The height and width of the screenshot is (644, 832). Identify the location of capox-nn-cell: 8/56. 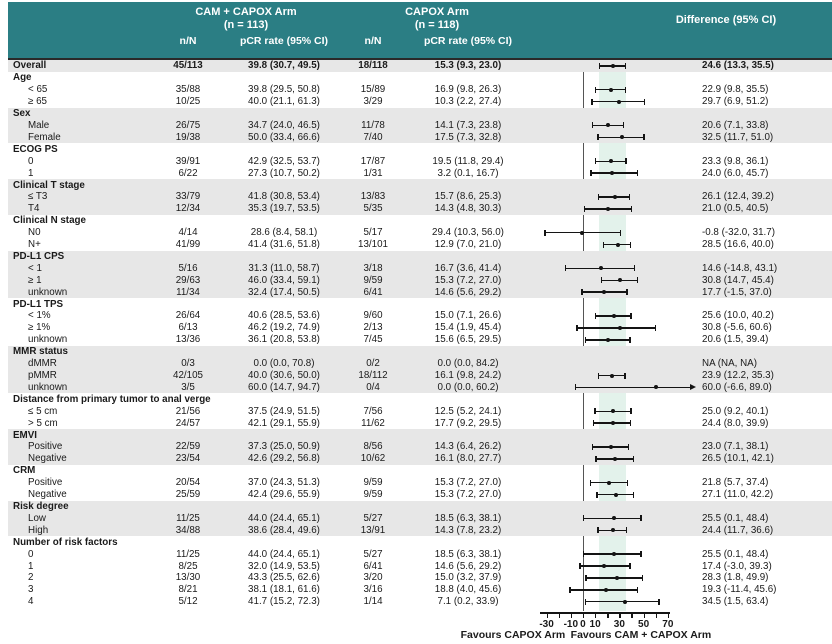
(373, 447).